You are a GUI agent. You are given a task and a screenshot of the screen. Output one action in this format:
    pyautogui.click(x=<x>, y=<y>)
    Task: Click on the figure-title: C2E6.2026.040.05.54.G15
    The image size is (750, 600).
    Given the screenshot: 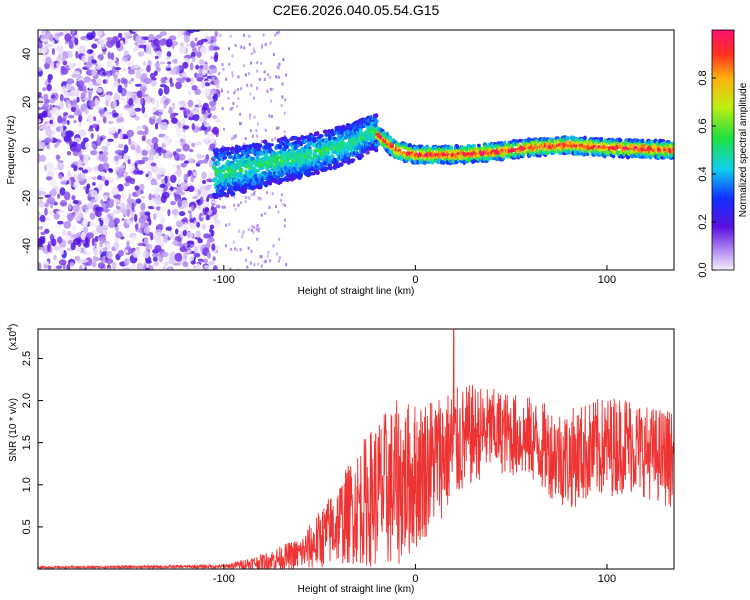 What is the action you would take?
    pyautogui.click(x=356, y=10)
    